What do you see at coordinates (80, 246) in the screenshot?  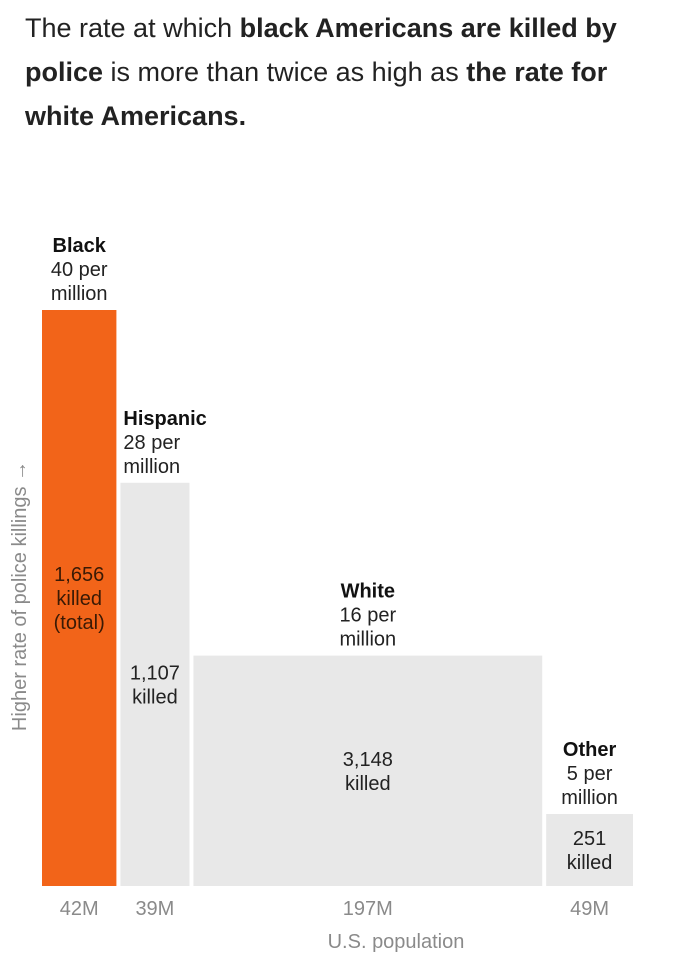 I see `category-name-black: Black` at bounding box center [80, 246].